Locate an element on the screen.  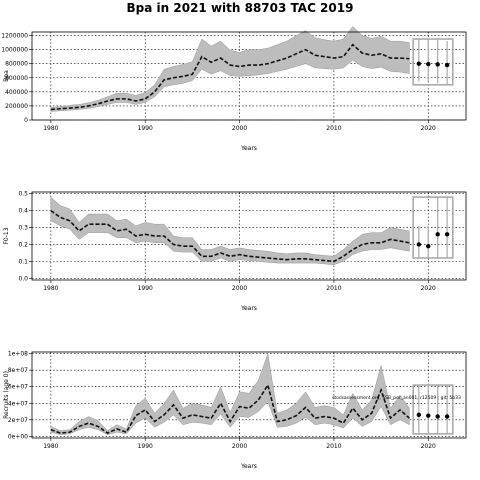
y-tick-label: 8e+07 is located at coordinates (18, 370).